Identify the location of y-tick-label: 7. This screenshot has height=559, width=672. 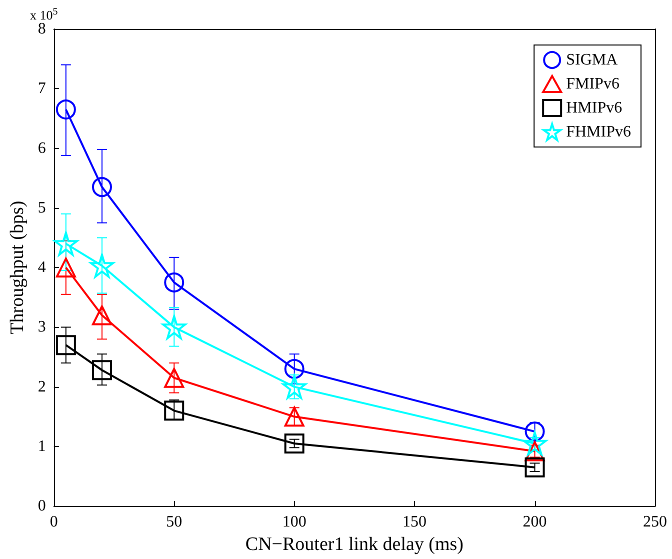
(42, 89).